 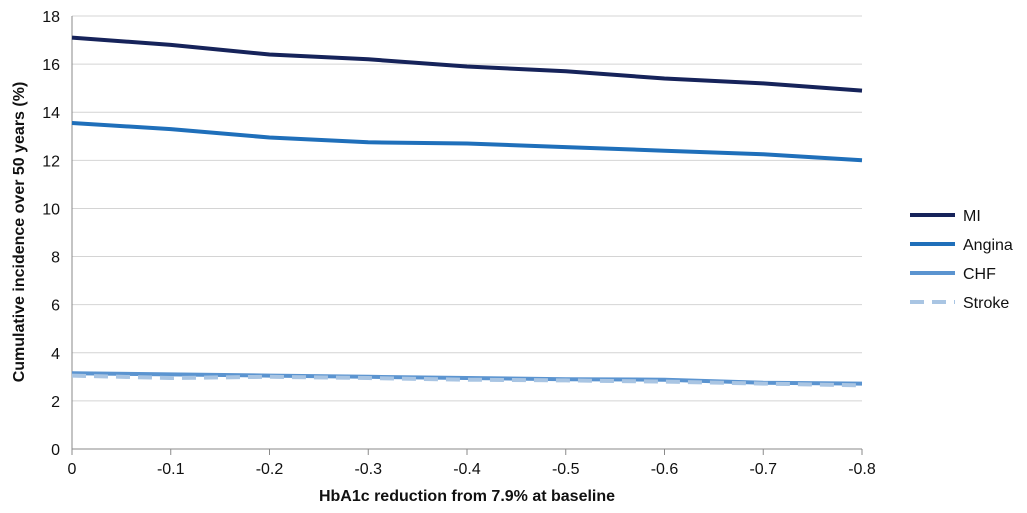 What do you see at coordinates (55, 402) in the screenshot?
I see `y-tick-label: 2` at bounding box center [55, 402].